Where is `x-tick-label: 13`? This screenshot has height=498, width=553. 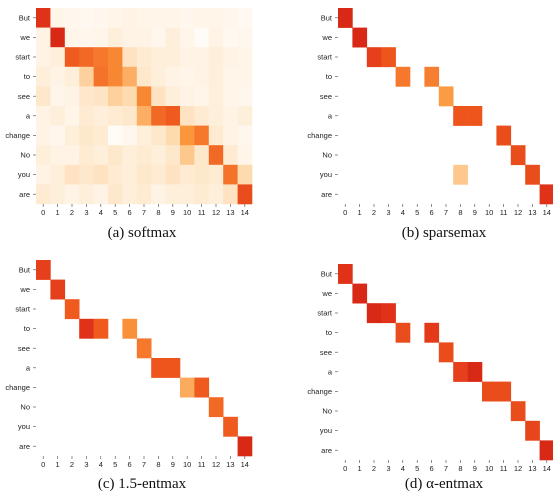
x-tick-label: 13 is located at coordinates (230, 464).